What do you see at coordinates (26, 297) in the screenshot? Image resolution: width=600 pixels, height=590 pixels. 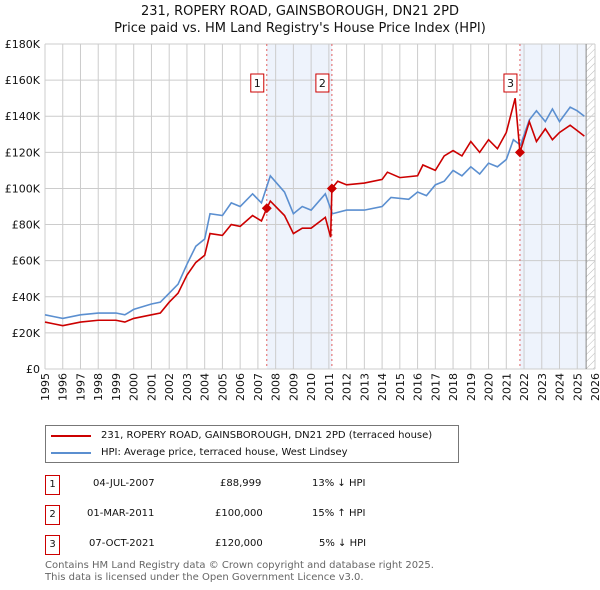 I see `y-tick-label: £40K` at bounding box center [26, 297].